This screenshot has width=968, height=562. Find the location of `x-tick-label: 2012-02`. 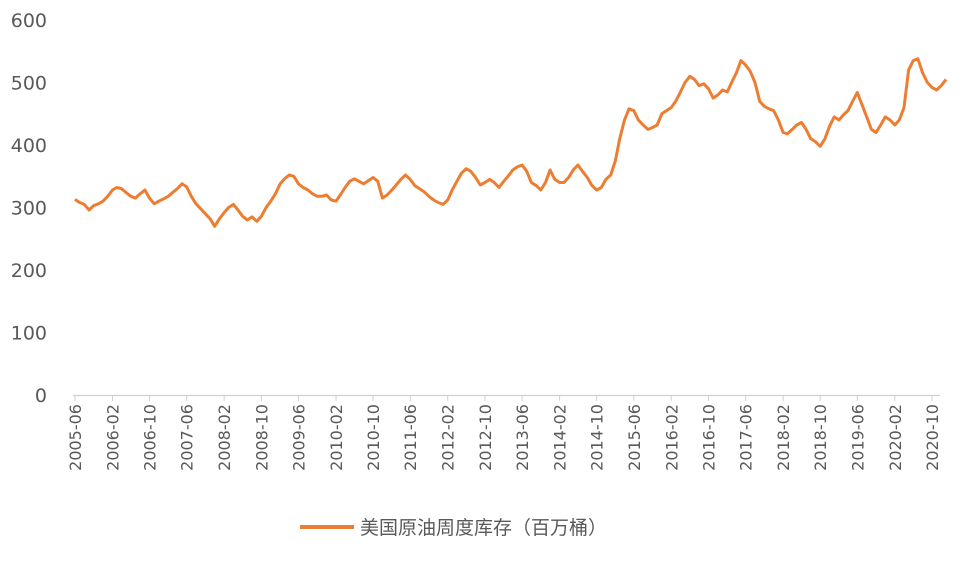

x-tick-label: 2012-02 is located at coordinates (448, 437).